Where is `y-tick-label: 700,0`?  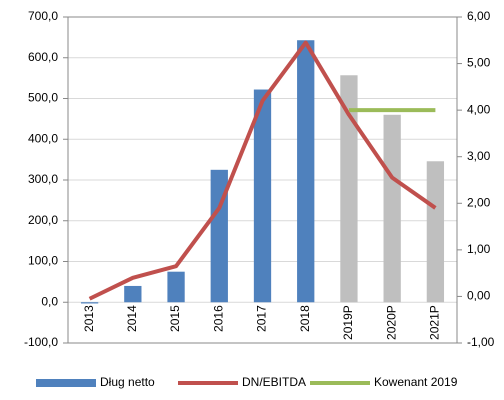
y-tick-label: 700,0 is located at coordinates (43, 16).